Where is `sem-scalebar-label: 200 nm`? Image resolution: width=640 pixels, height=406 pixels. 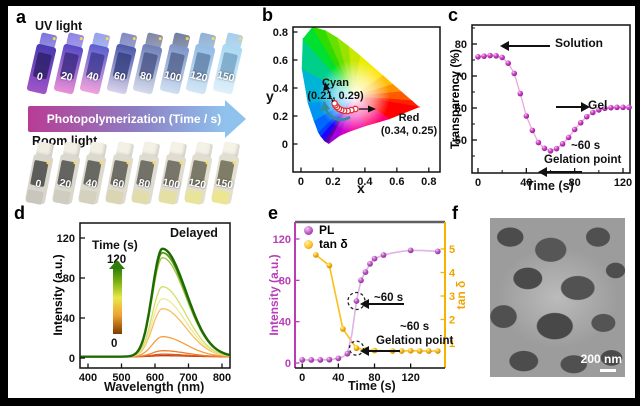 sem-scalebar-label: 200 nm is located at coordinates (601, 359).